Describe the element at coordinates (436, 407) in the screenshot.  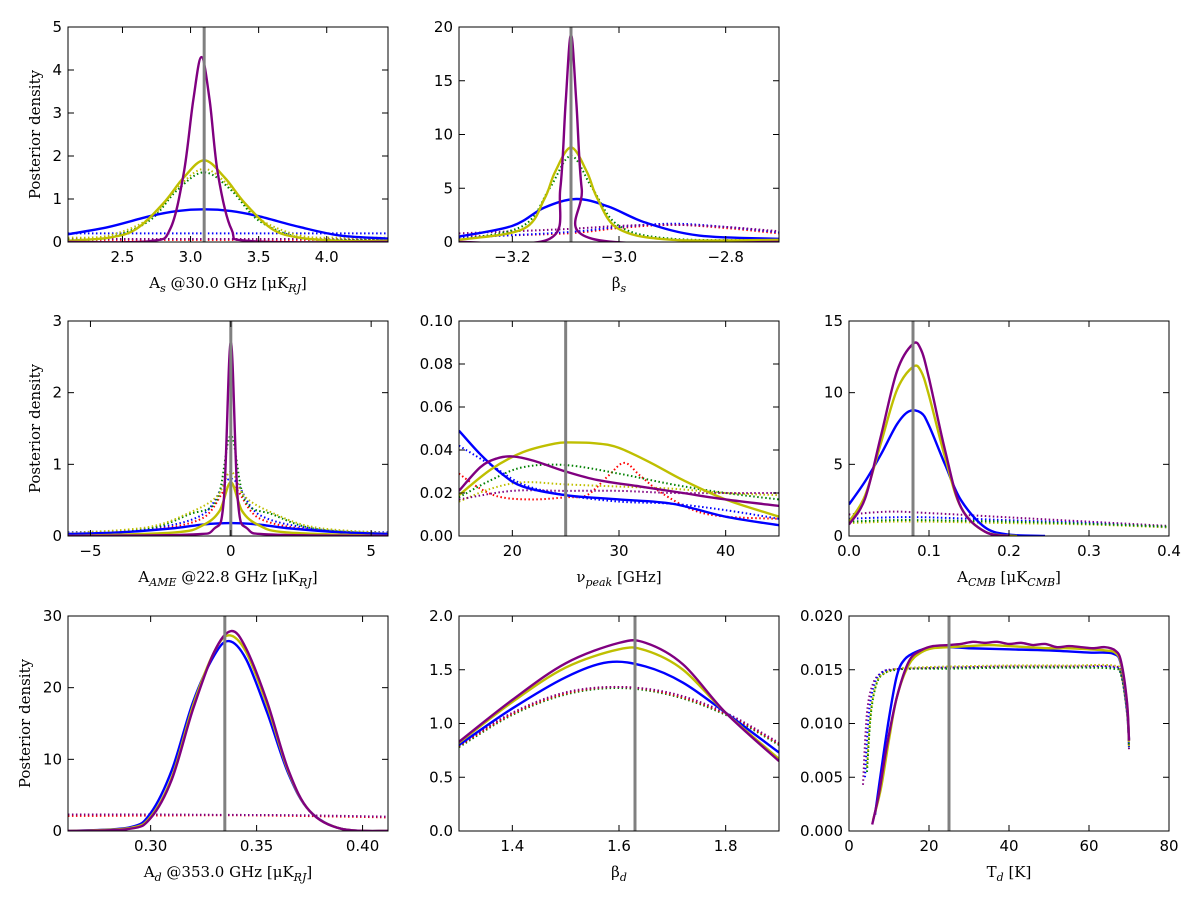
I see `y-tick-label: 0.06` at that location.